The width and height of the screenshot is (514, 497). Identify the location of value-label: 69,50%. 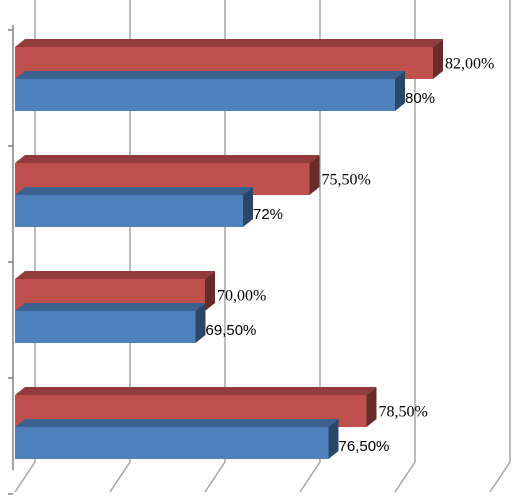
(231, 330).